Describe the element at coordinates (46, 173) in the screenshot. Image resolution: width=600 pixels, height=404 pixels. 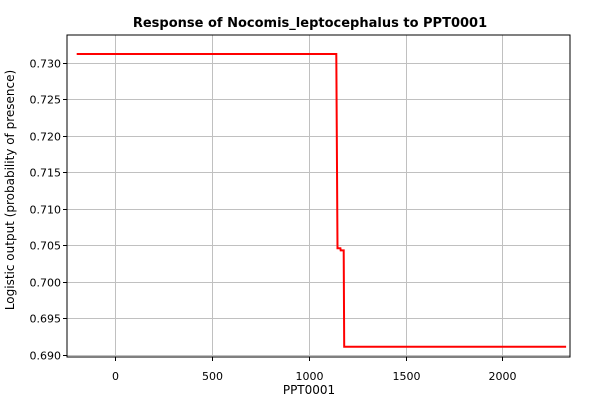
I see `y-tick-label: 0.715` at that location.